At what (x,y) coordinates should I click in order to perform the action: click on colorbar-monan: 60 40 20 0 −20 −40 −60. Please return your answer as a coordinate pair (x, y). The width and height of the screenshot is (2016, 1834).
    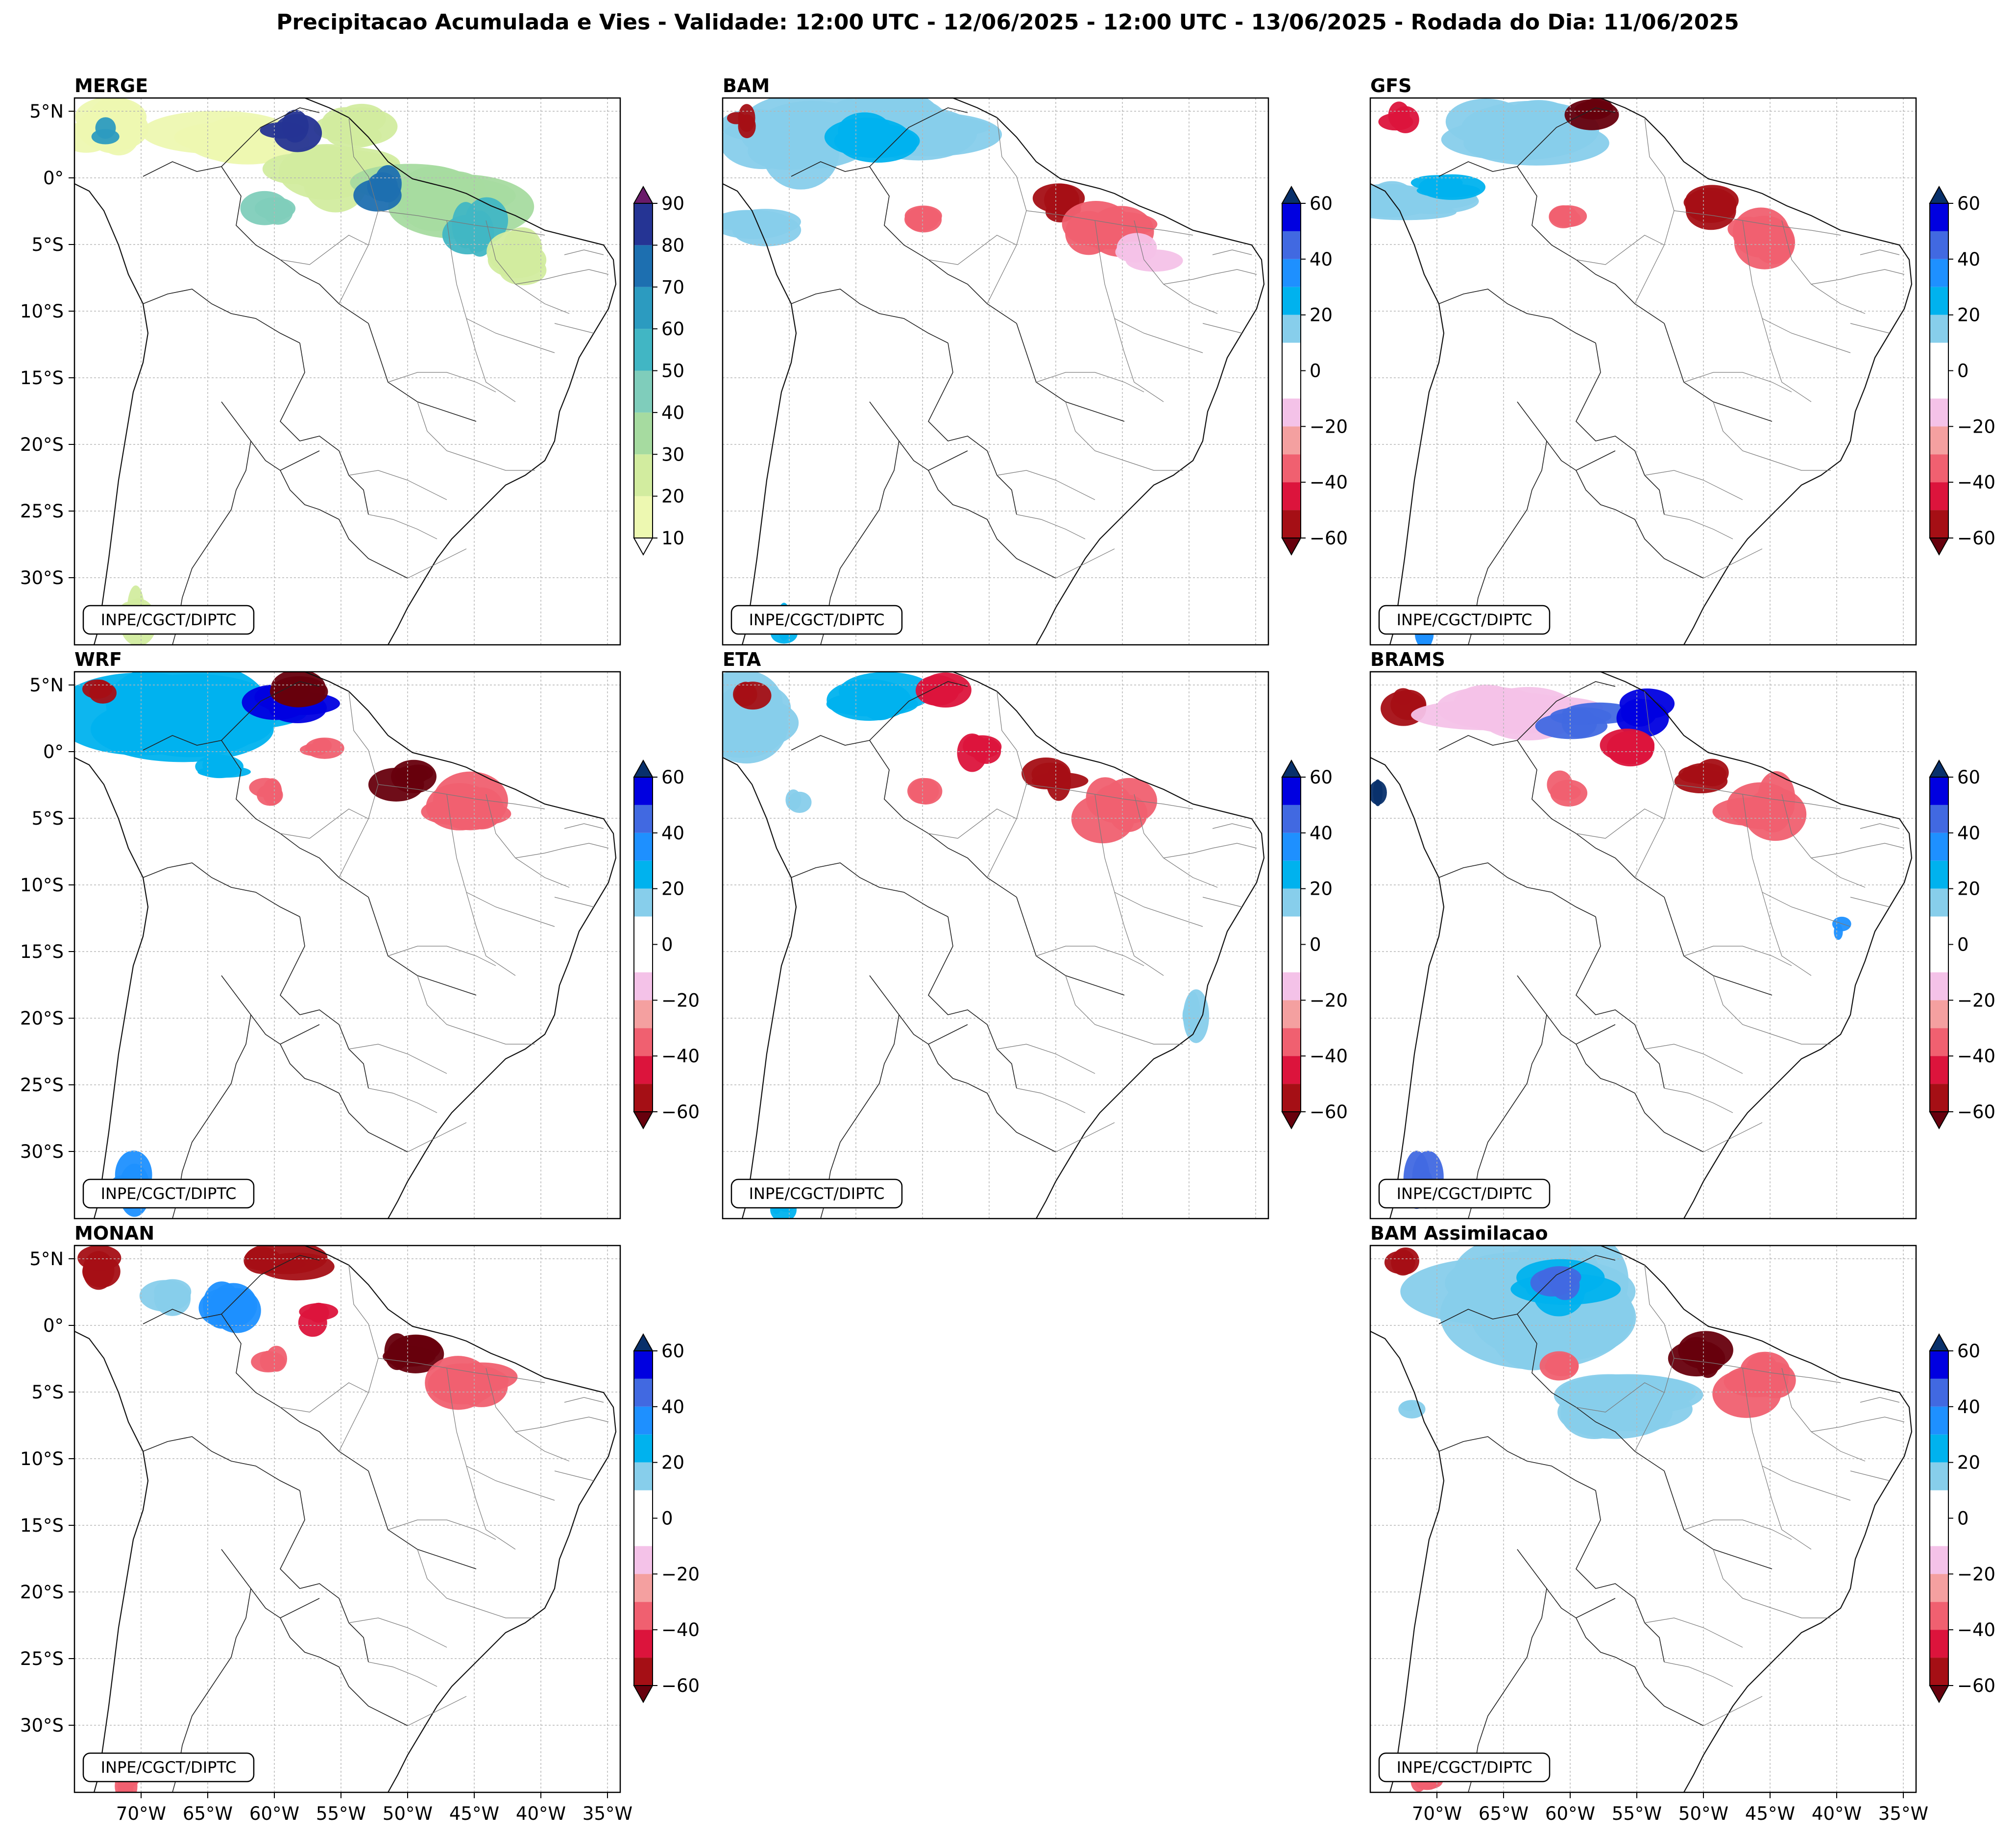
    Looking at the image, I should click on (666, 1519).